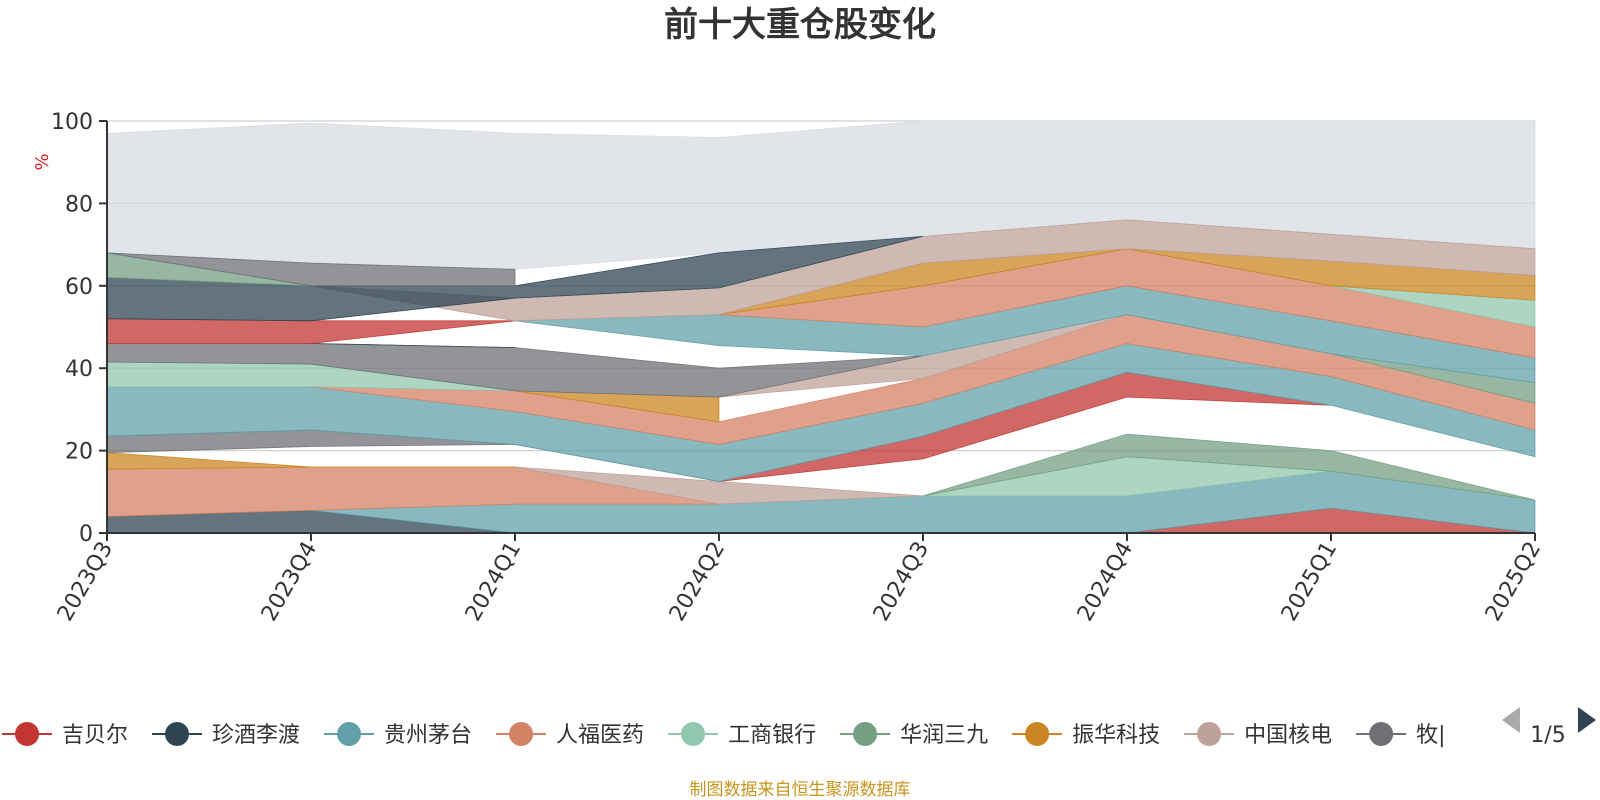 The width and height of the screenshot is (1600, 800). Describe the element at coordinates (428, 735) in the screenshot. I see `legend-label: 贵州茅台` at that location.